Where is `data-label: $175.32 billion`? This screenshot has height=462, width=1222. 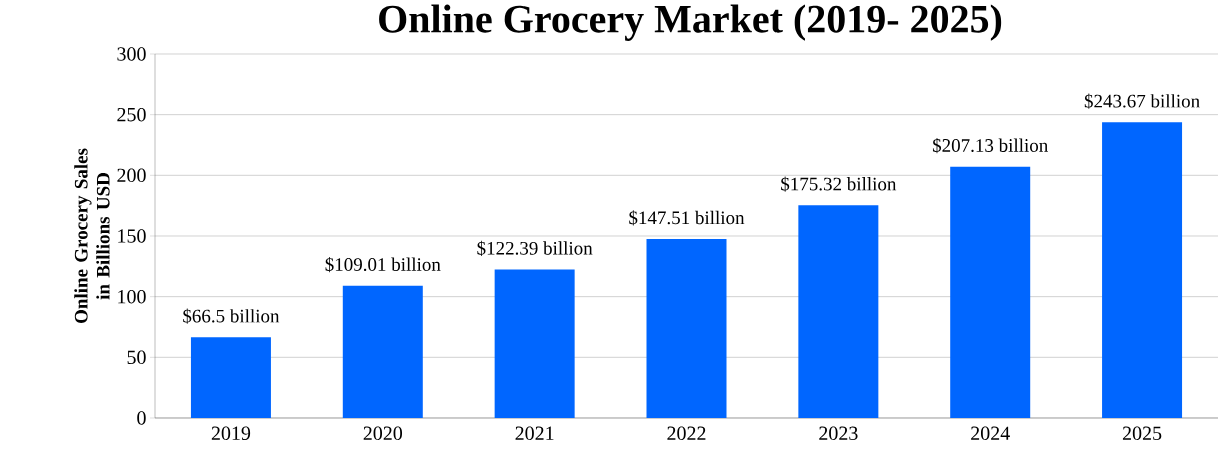
data-label: $175.32 billion is located at coordinates (839, 184).